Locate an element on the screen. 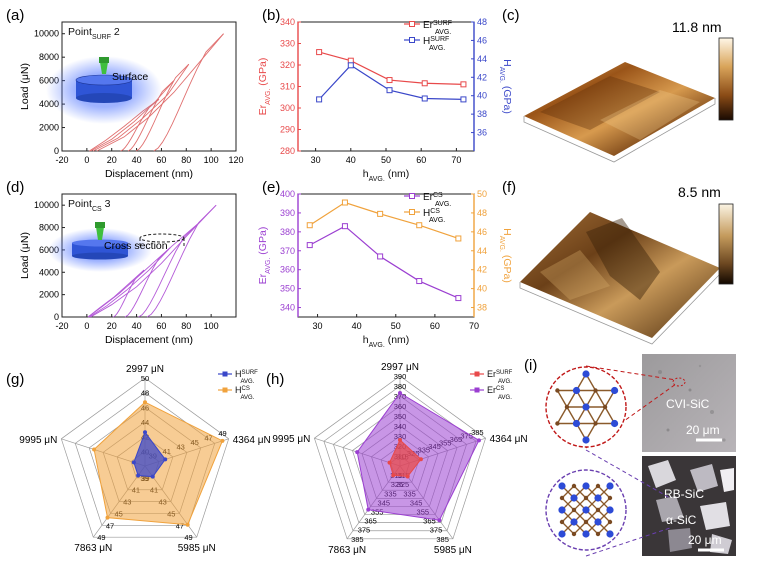 The width and height of the screenshot is (760, 571). radar-axis-label-g: 9995 μN is located at coordinates (38, 440).